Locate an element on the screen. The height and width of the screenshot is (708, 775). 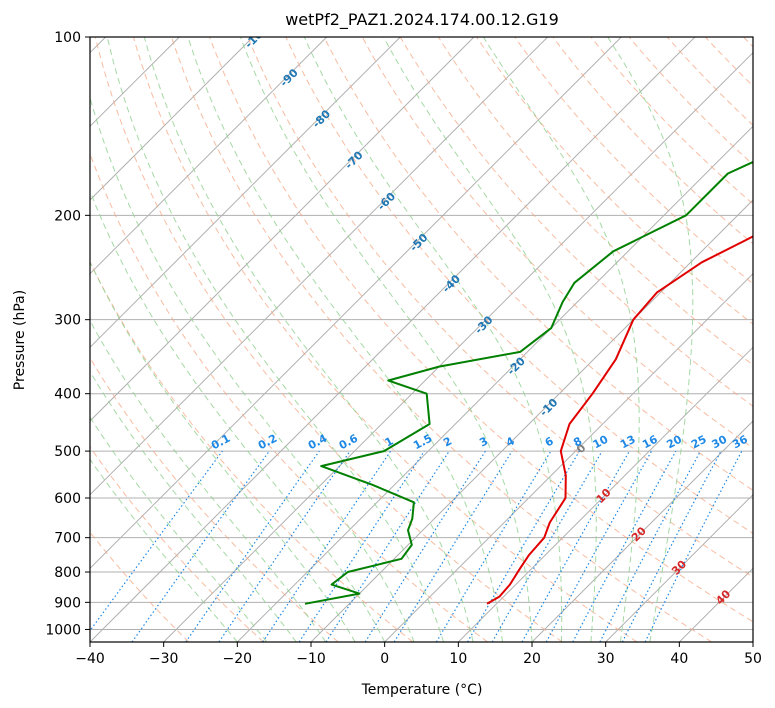
y-axis-ticks: 100 200 300 400 500 600 700 800 900 1000 is located at coordinates (67, 334).